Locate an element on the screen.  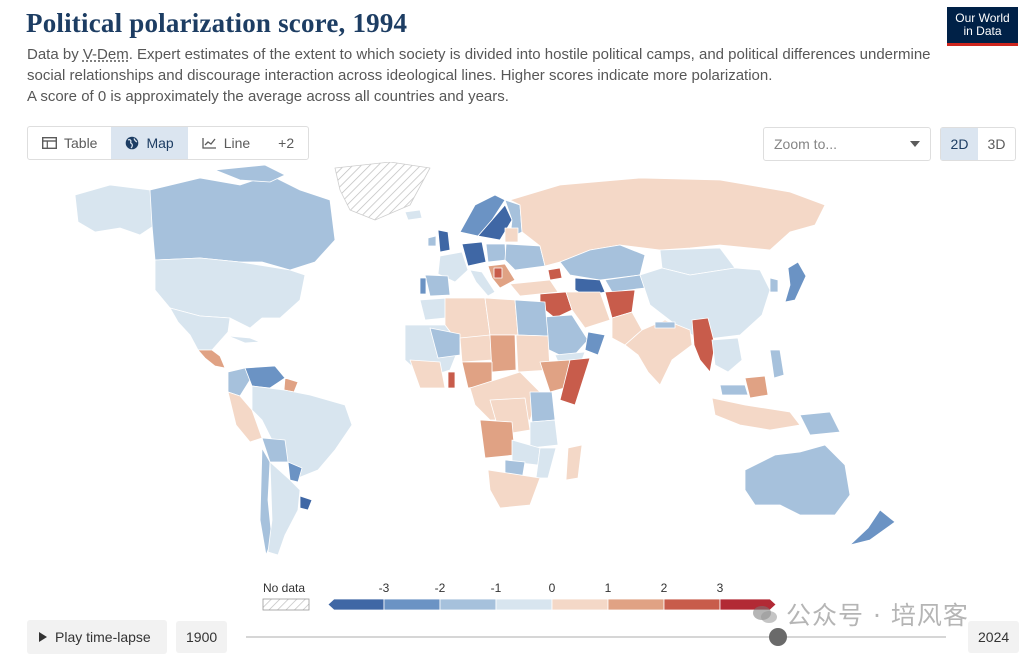
region-png is located at coordinates (820, 423).